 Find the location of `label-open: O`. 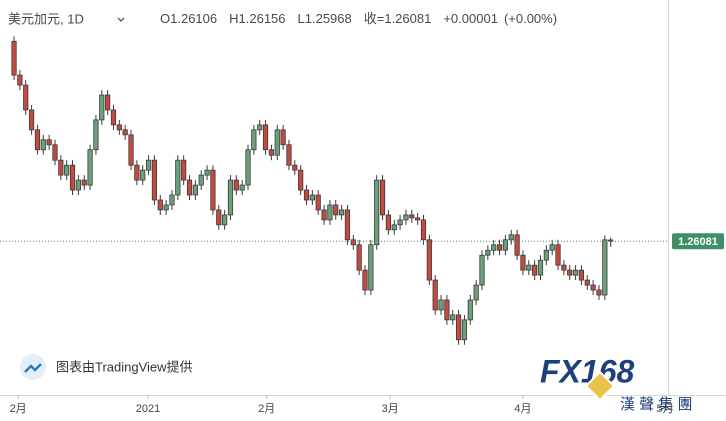

label-open: O is located at coordinates (165, 18).